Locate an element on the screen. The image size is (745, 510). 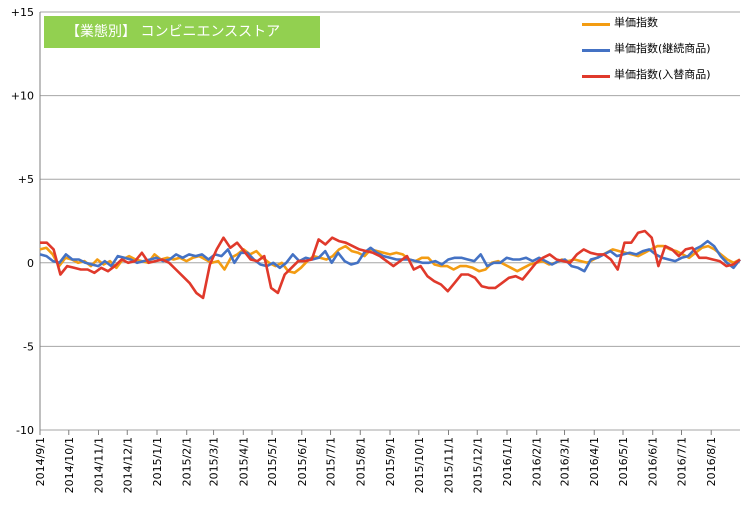
x-tick-label: 2016/1/1 is located at coordinates (507, 461).